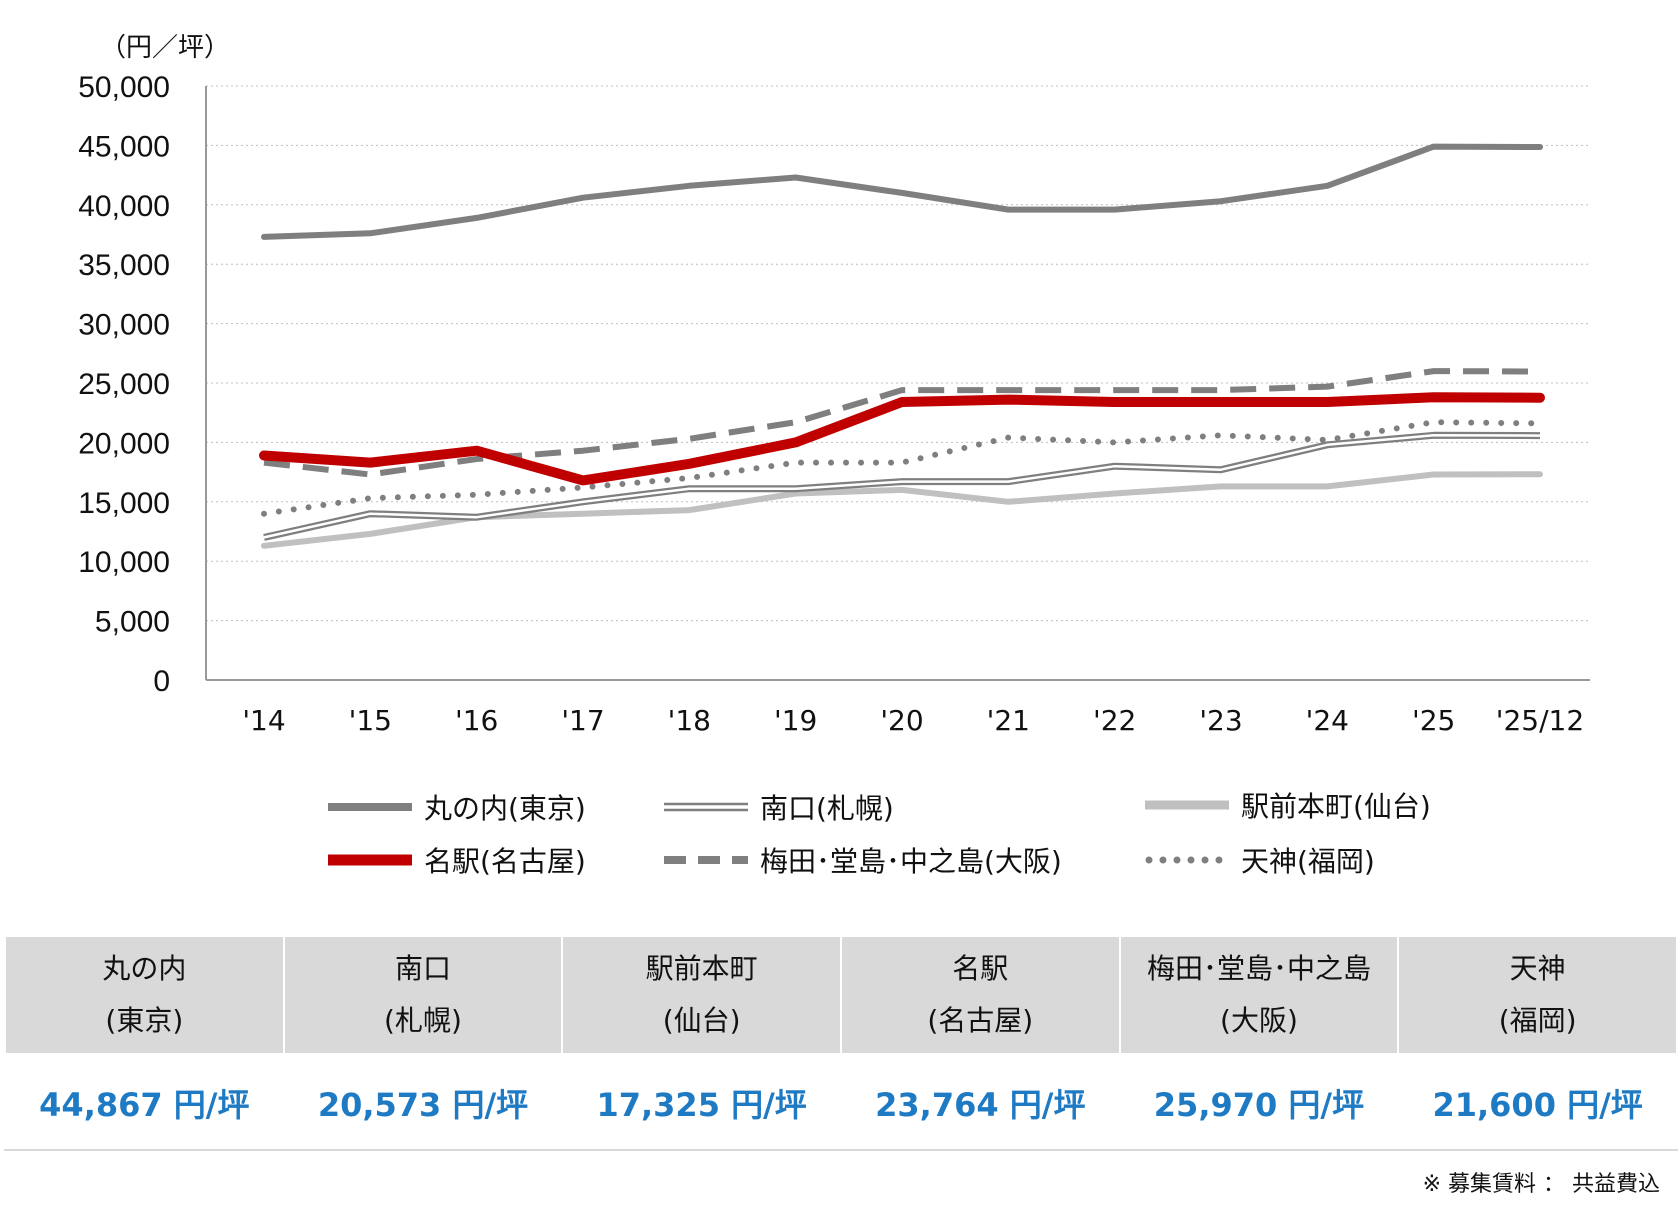 This screenshot has width=1680, height=1220. What do you see at coordinates (124, 265) in the screenshot?
I see `y-tick-label: 35,000` at bounding box center [124, 265].